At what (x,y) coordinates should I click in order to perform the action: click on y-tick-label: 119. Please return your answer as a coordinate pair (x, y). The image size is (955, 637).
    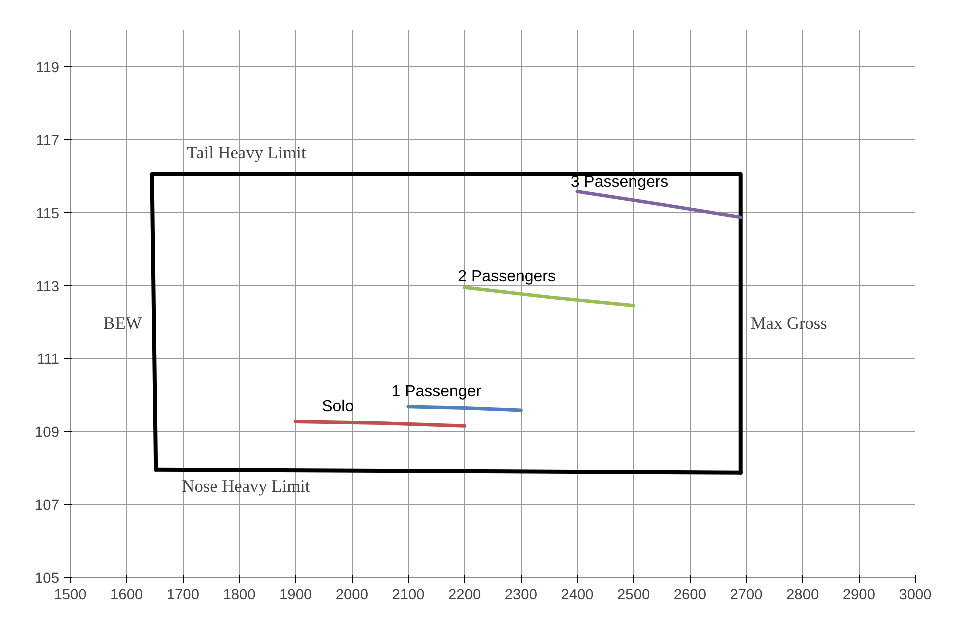
    Looking at the image, I should click on (48, 68).